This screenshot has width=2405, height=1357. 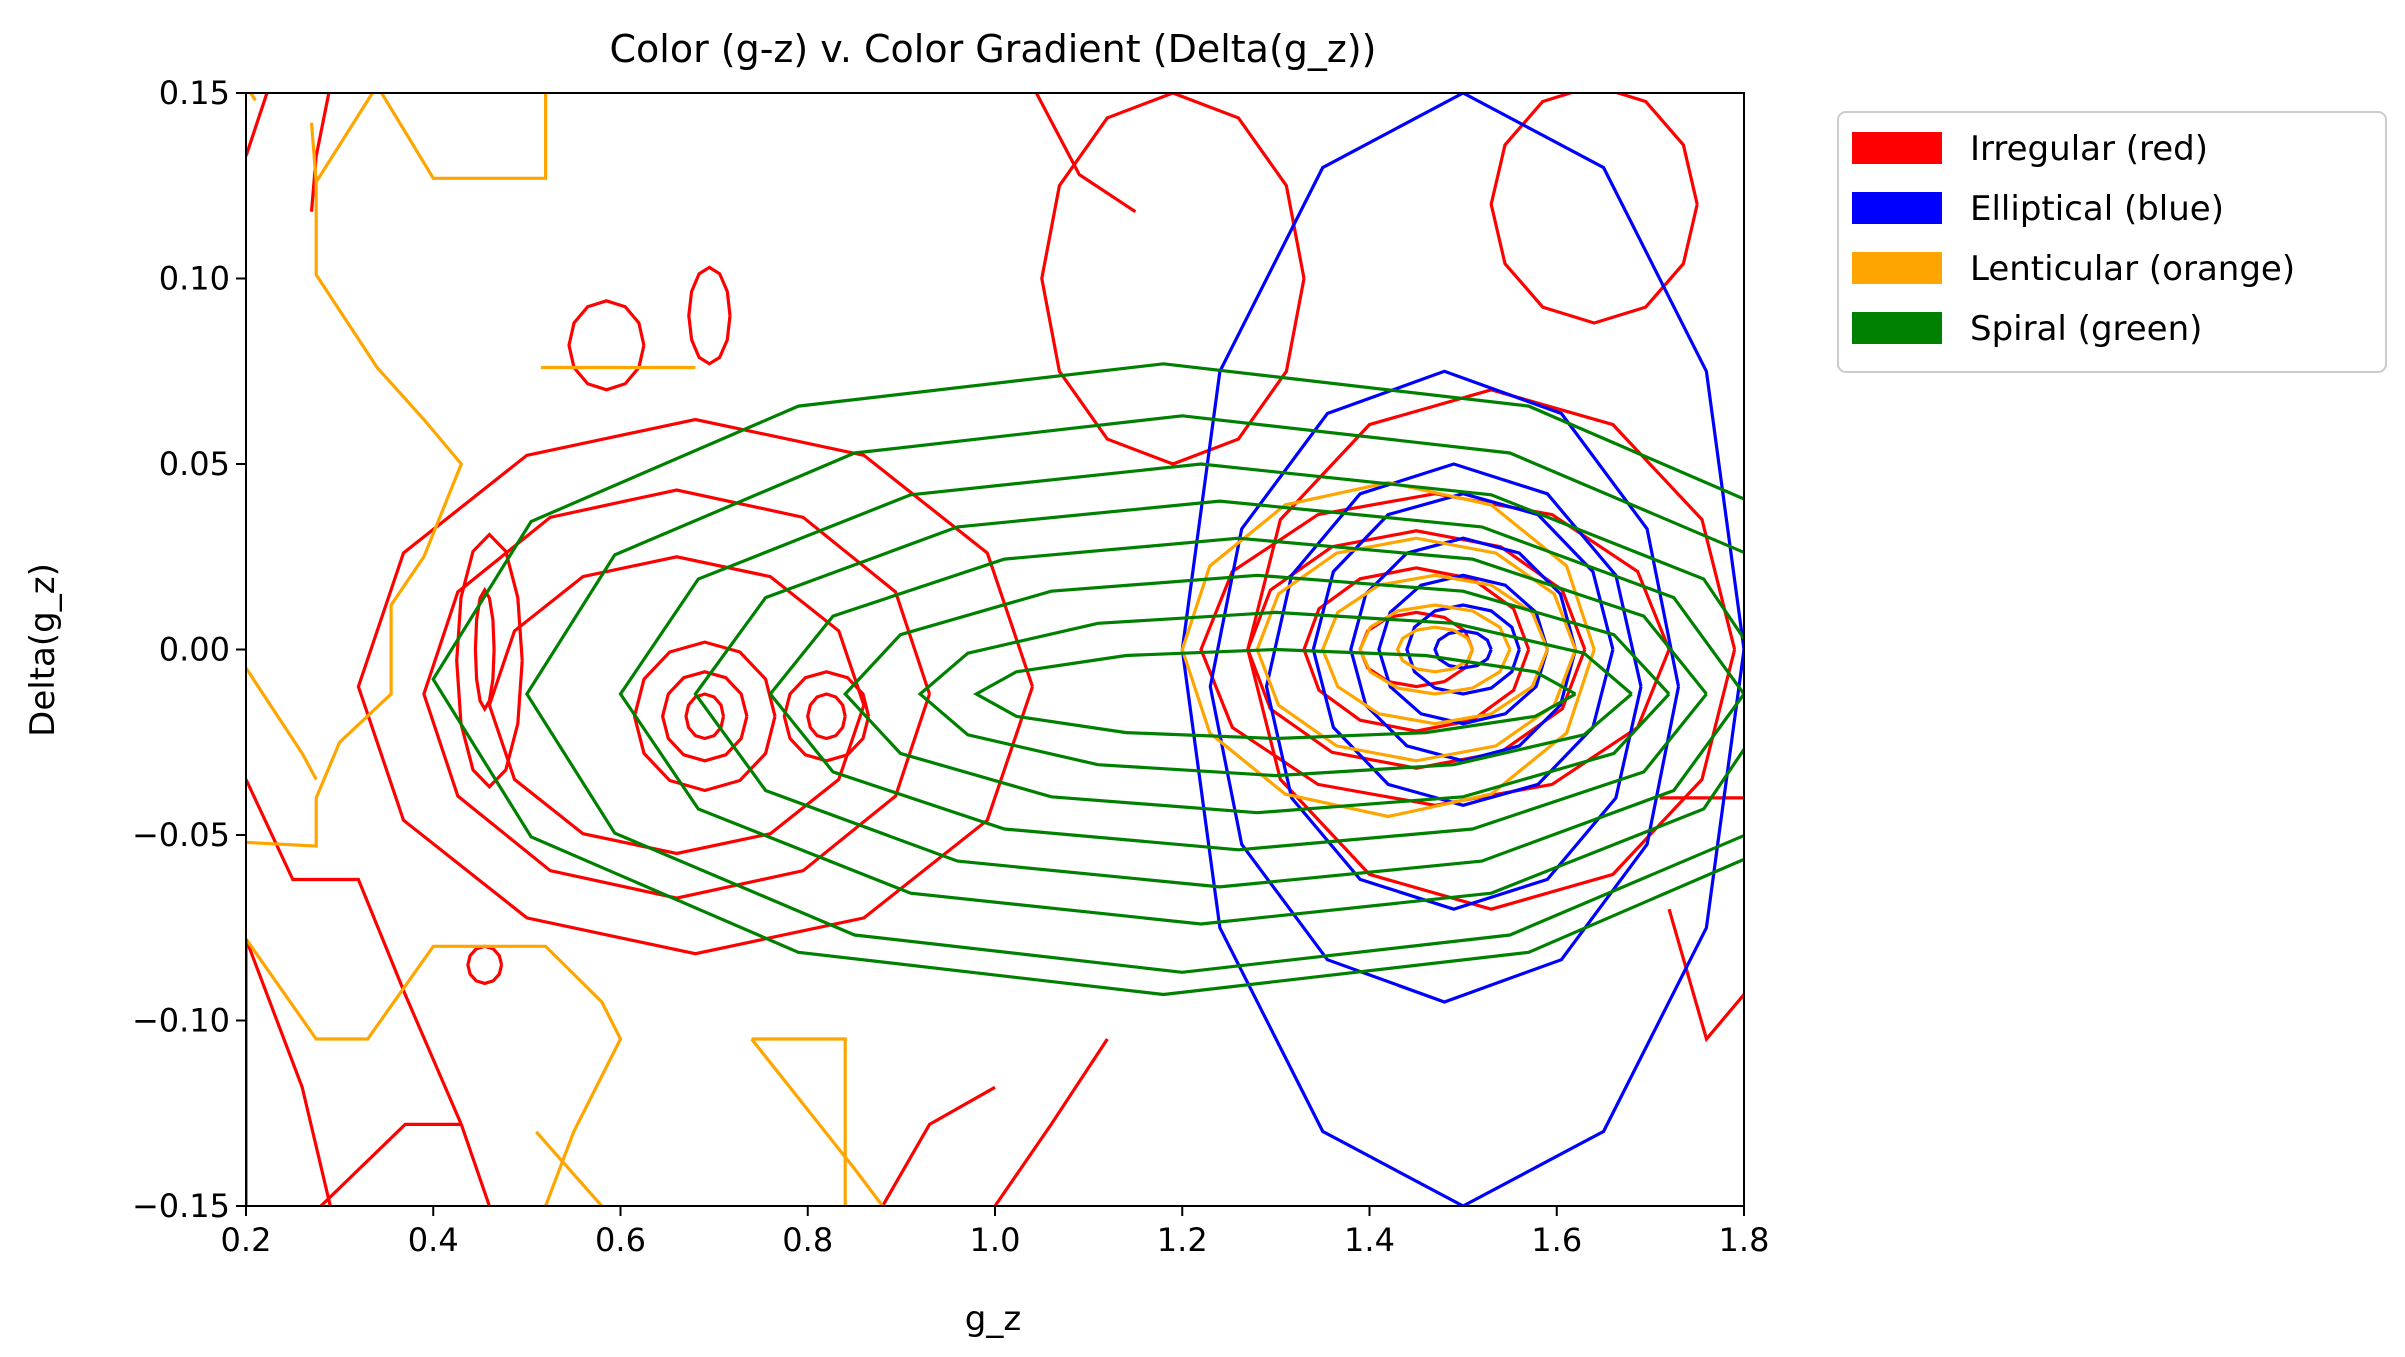 What do you see at coordinates (194, 650) in the screenshot?
I see `y-tick-label: 0.00` at bounding box center [194, 650].